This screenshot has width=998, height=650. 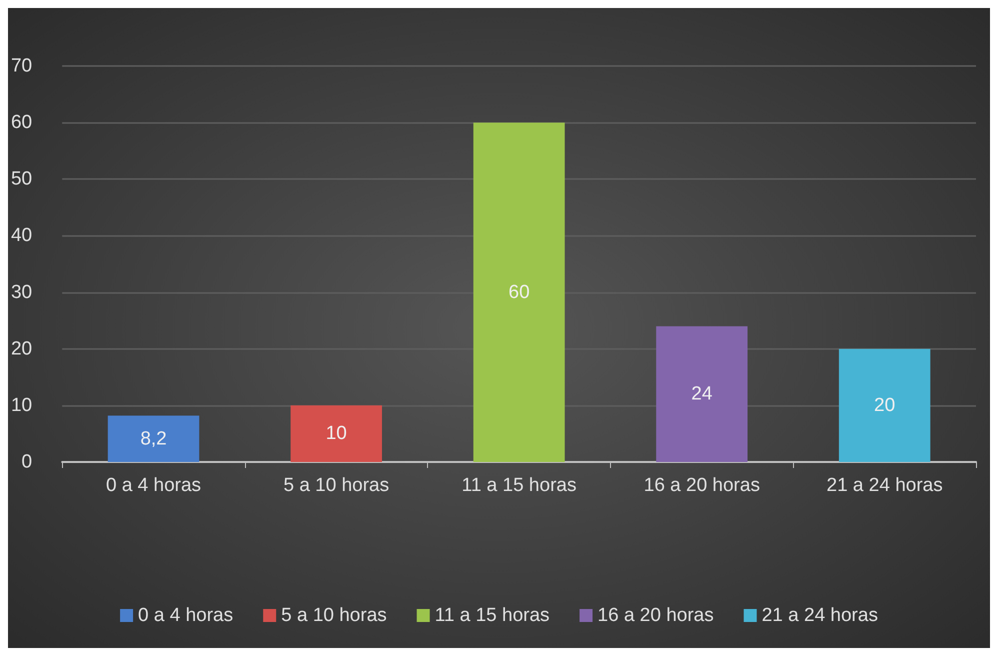 What do you see at coordinates (519, 292) in the screenshot?
I see `data-label: 60` at bounding box center [519, 292].